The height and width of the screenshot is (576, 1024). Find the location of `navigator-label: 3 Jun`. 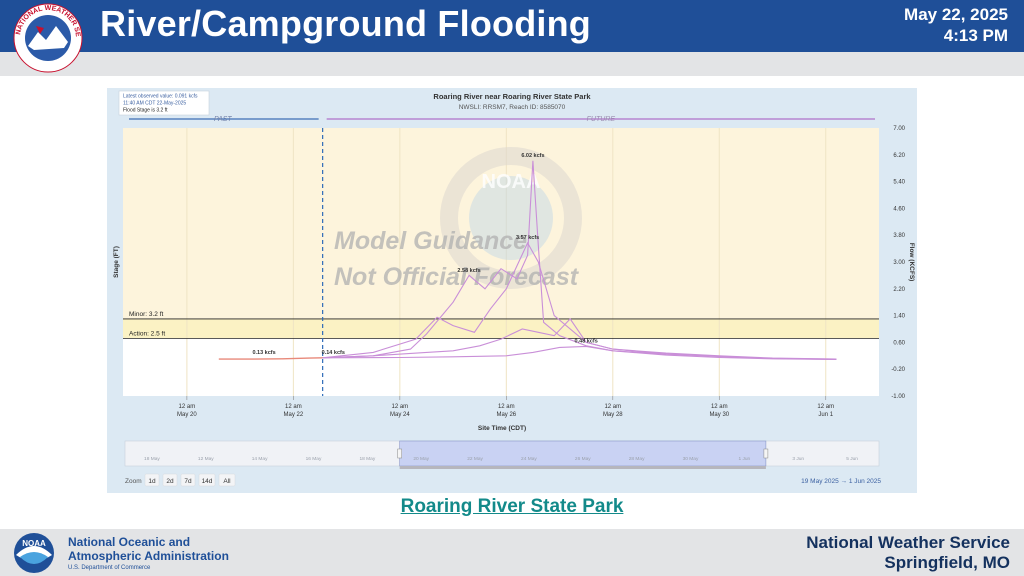

navigator-label: 3 Jun is located at coordinates (798, 459).